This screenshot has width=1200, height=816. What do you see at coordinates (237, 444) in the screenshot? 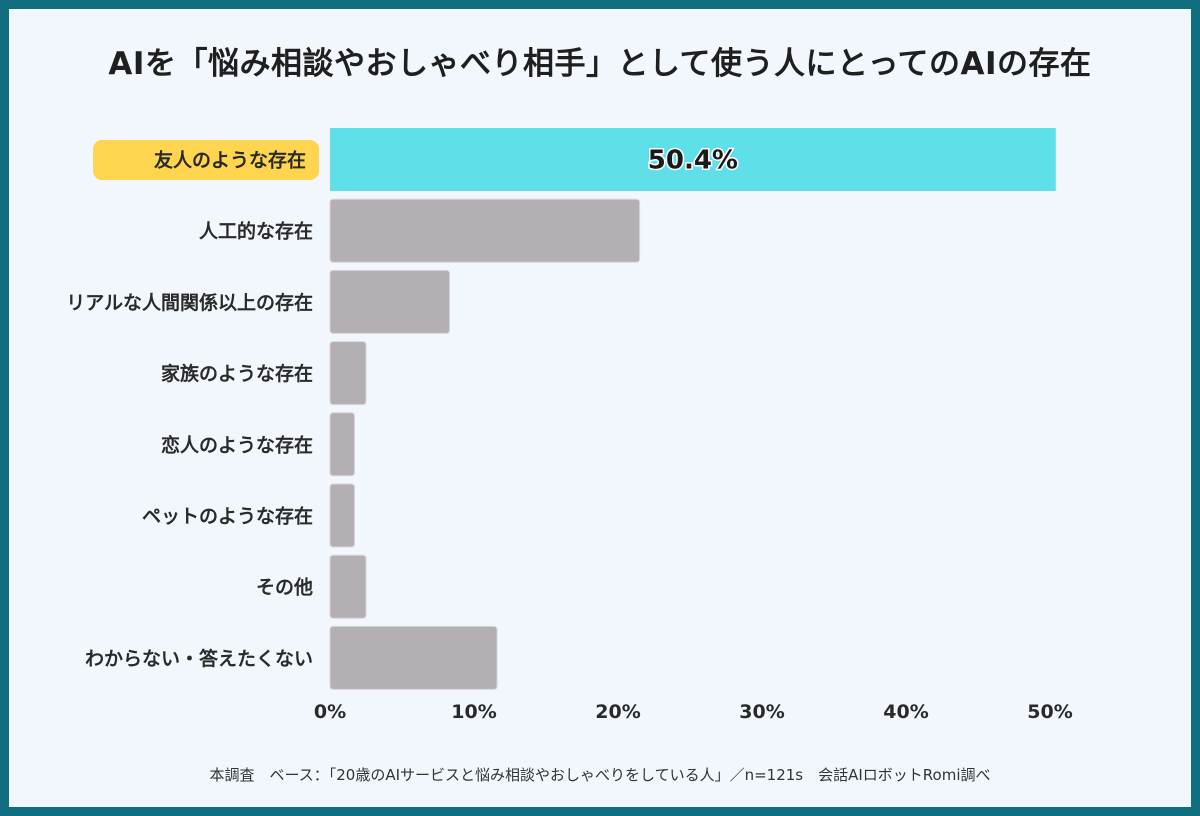
I see `category-label-5: 恋人のような存在` at bounding box center [237, 444].